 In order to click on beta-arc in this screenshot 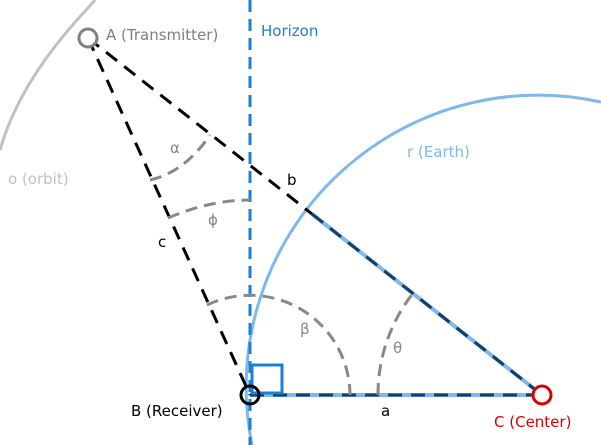, I will do `click(279, 344)`.